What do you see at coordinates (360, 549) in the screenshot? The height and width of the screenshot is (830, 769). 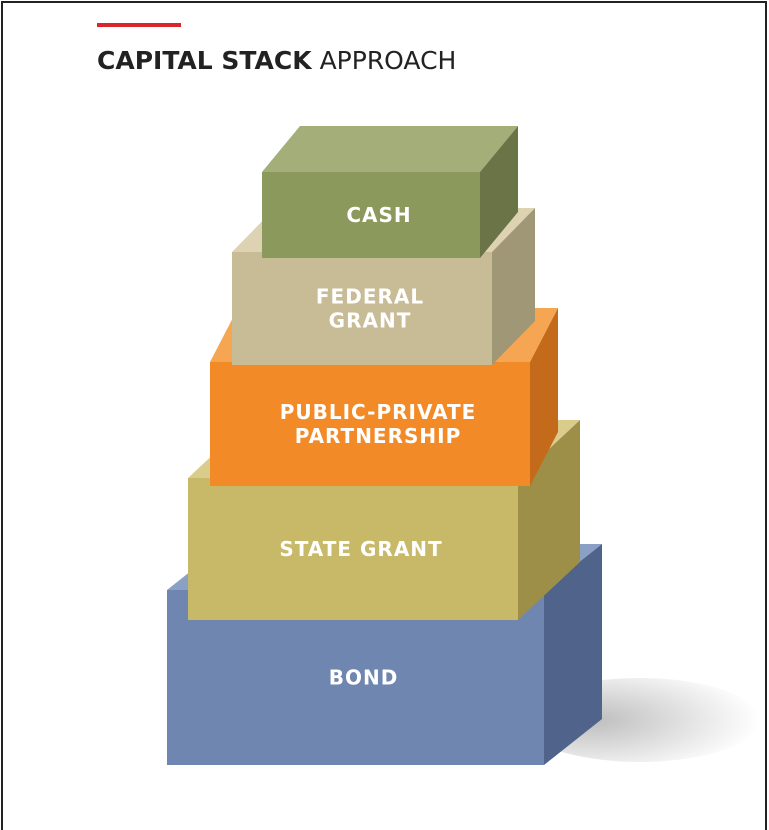 I see `block-label: STATE GRANT` at bounding box center [360, 549].